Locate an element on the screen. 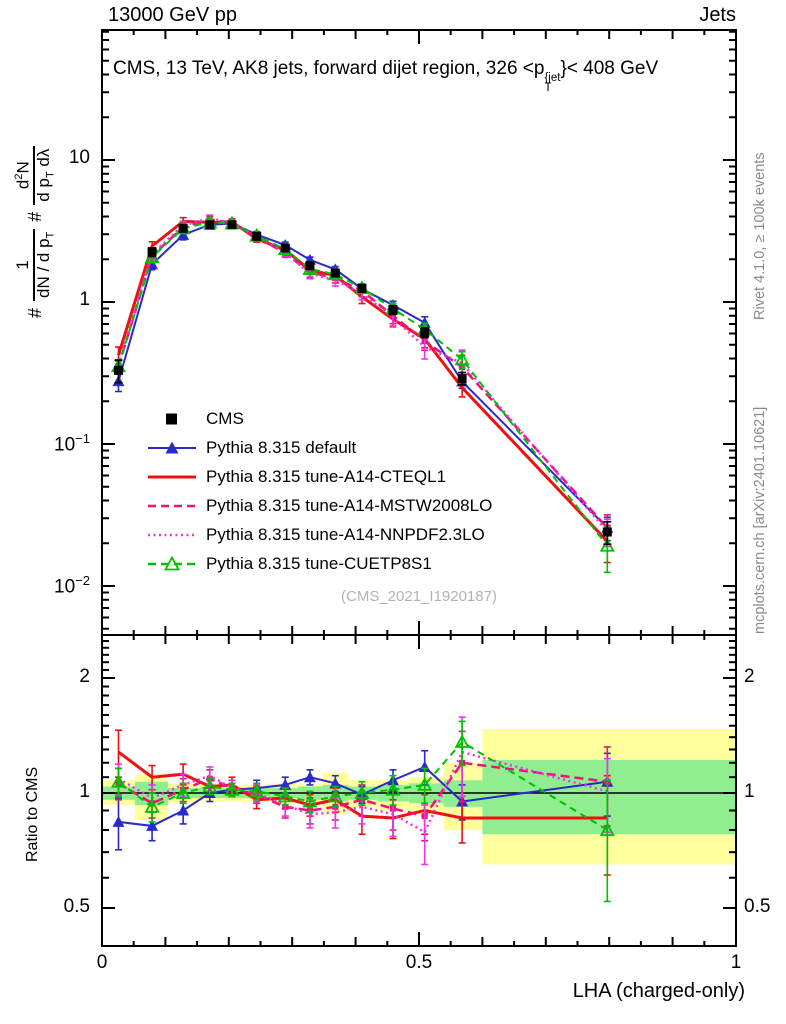 This screenshot has width=786, height=1024. legend-label: Pythia 8.315 default is located at coordinates (281, 447).